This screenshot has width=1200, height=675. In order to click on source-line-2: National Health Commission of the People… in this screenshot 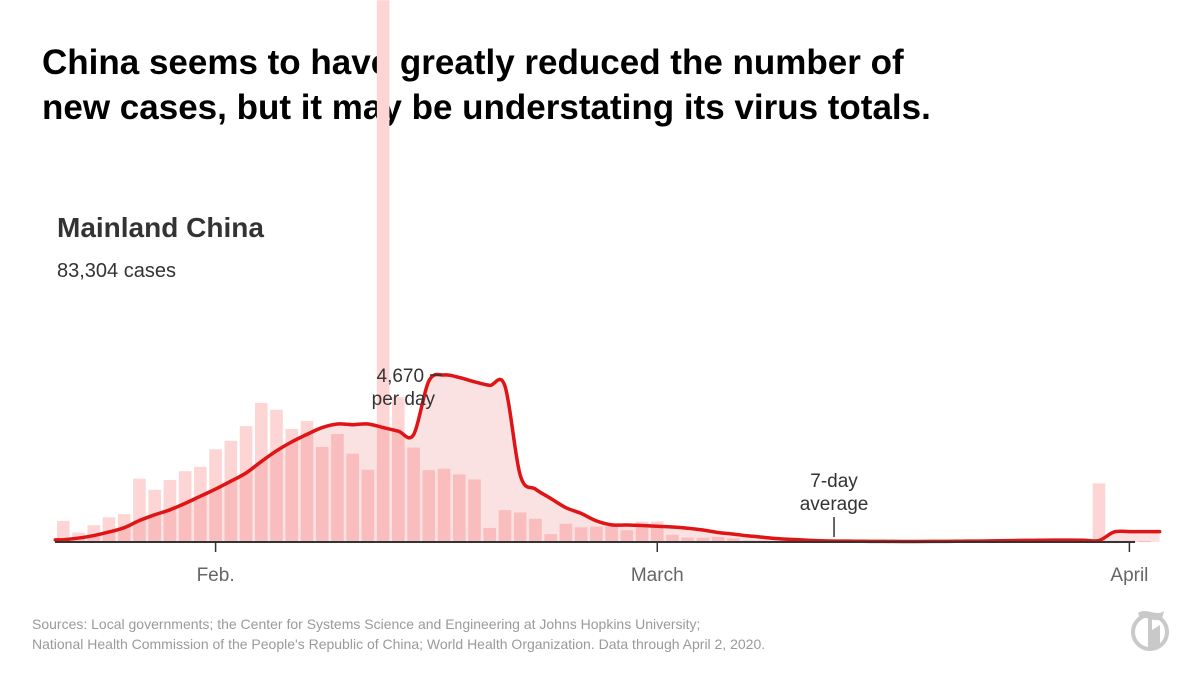, I will do `click(399, 644)`.